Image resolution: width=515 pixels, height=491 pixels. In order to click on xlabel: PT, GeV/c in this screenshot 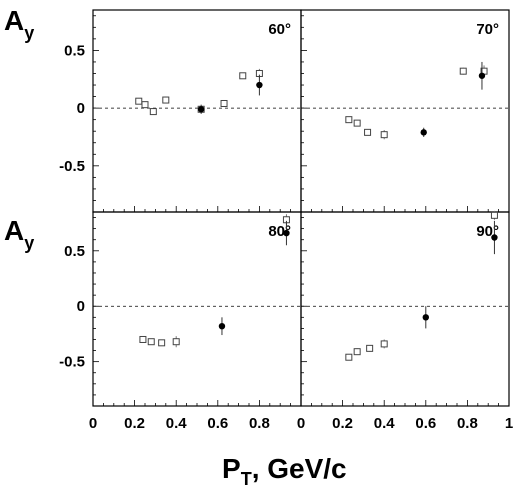, I will do `click(284, 471)`.